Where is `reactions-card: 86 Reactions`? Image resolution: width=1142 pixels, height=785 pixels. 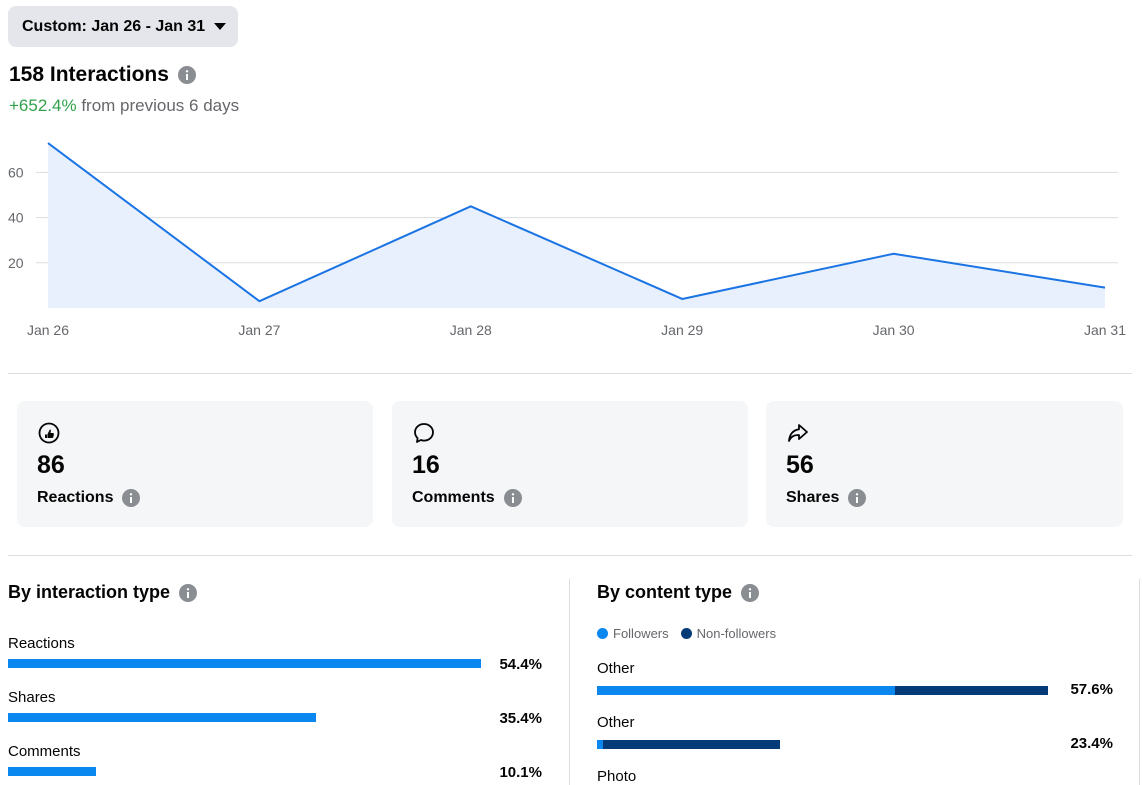 reactions-card: 86 Reactions is located at coordinates (195, 464).